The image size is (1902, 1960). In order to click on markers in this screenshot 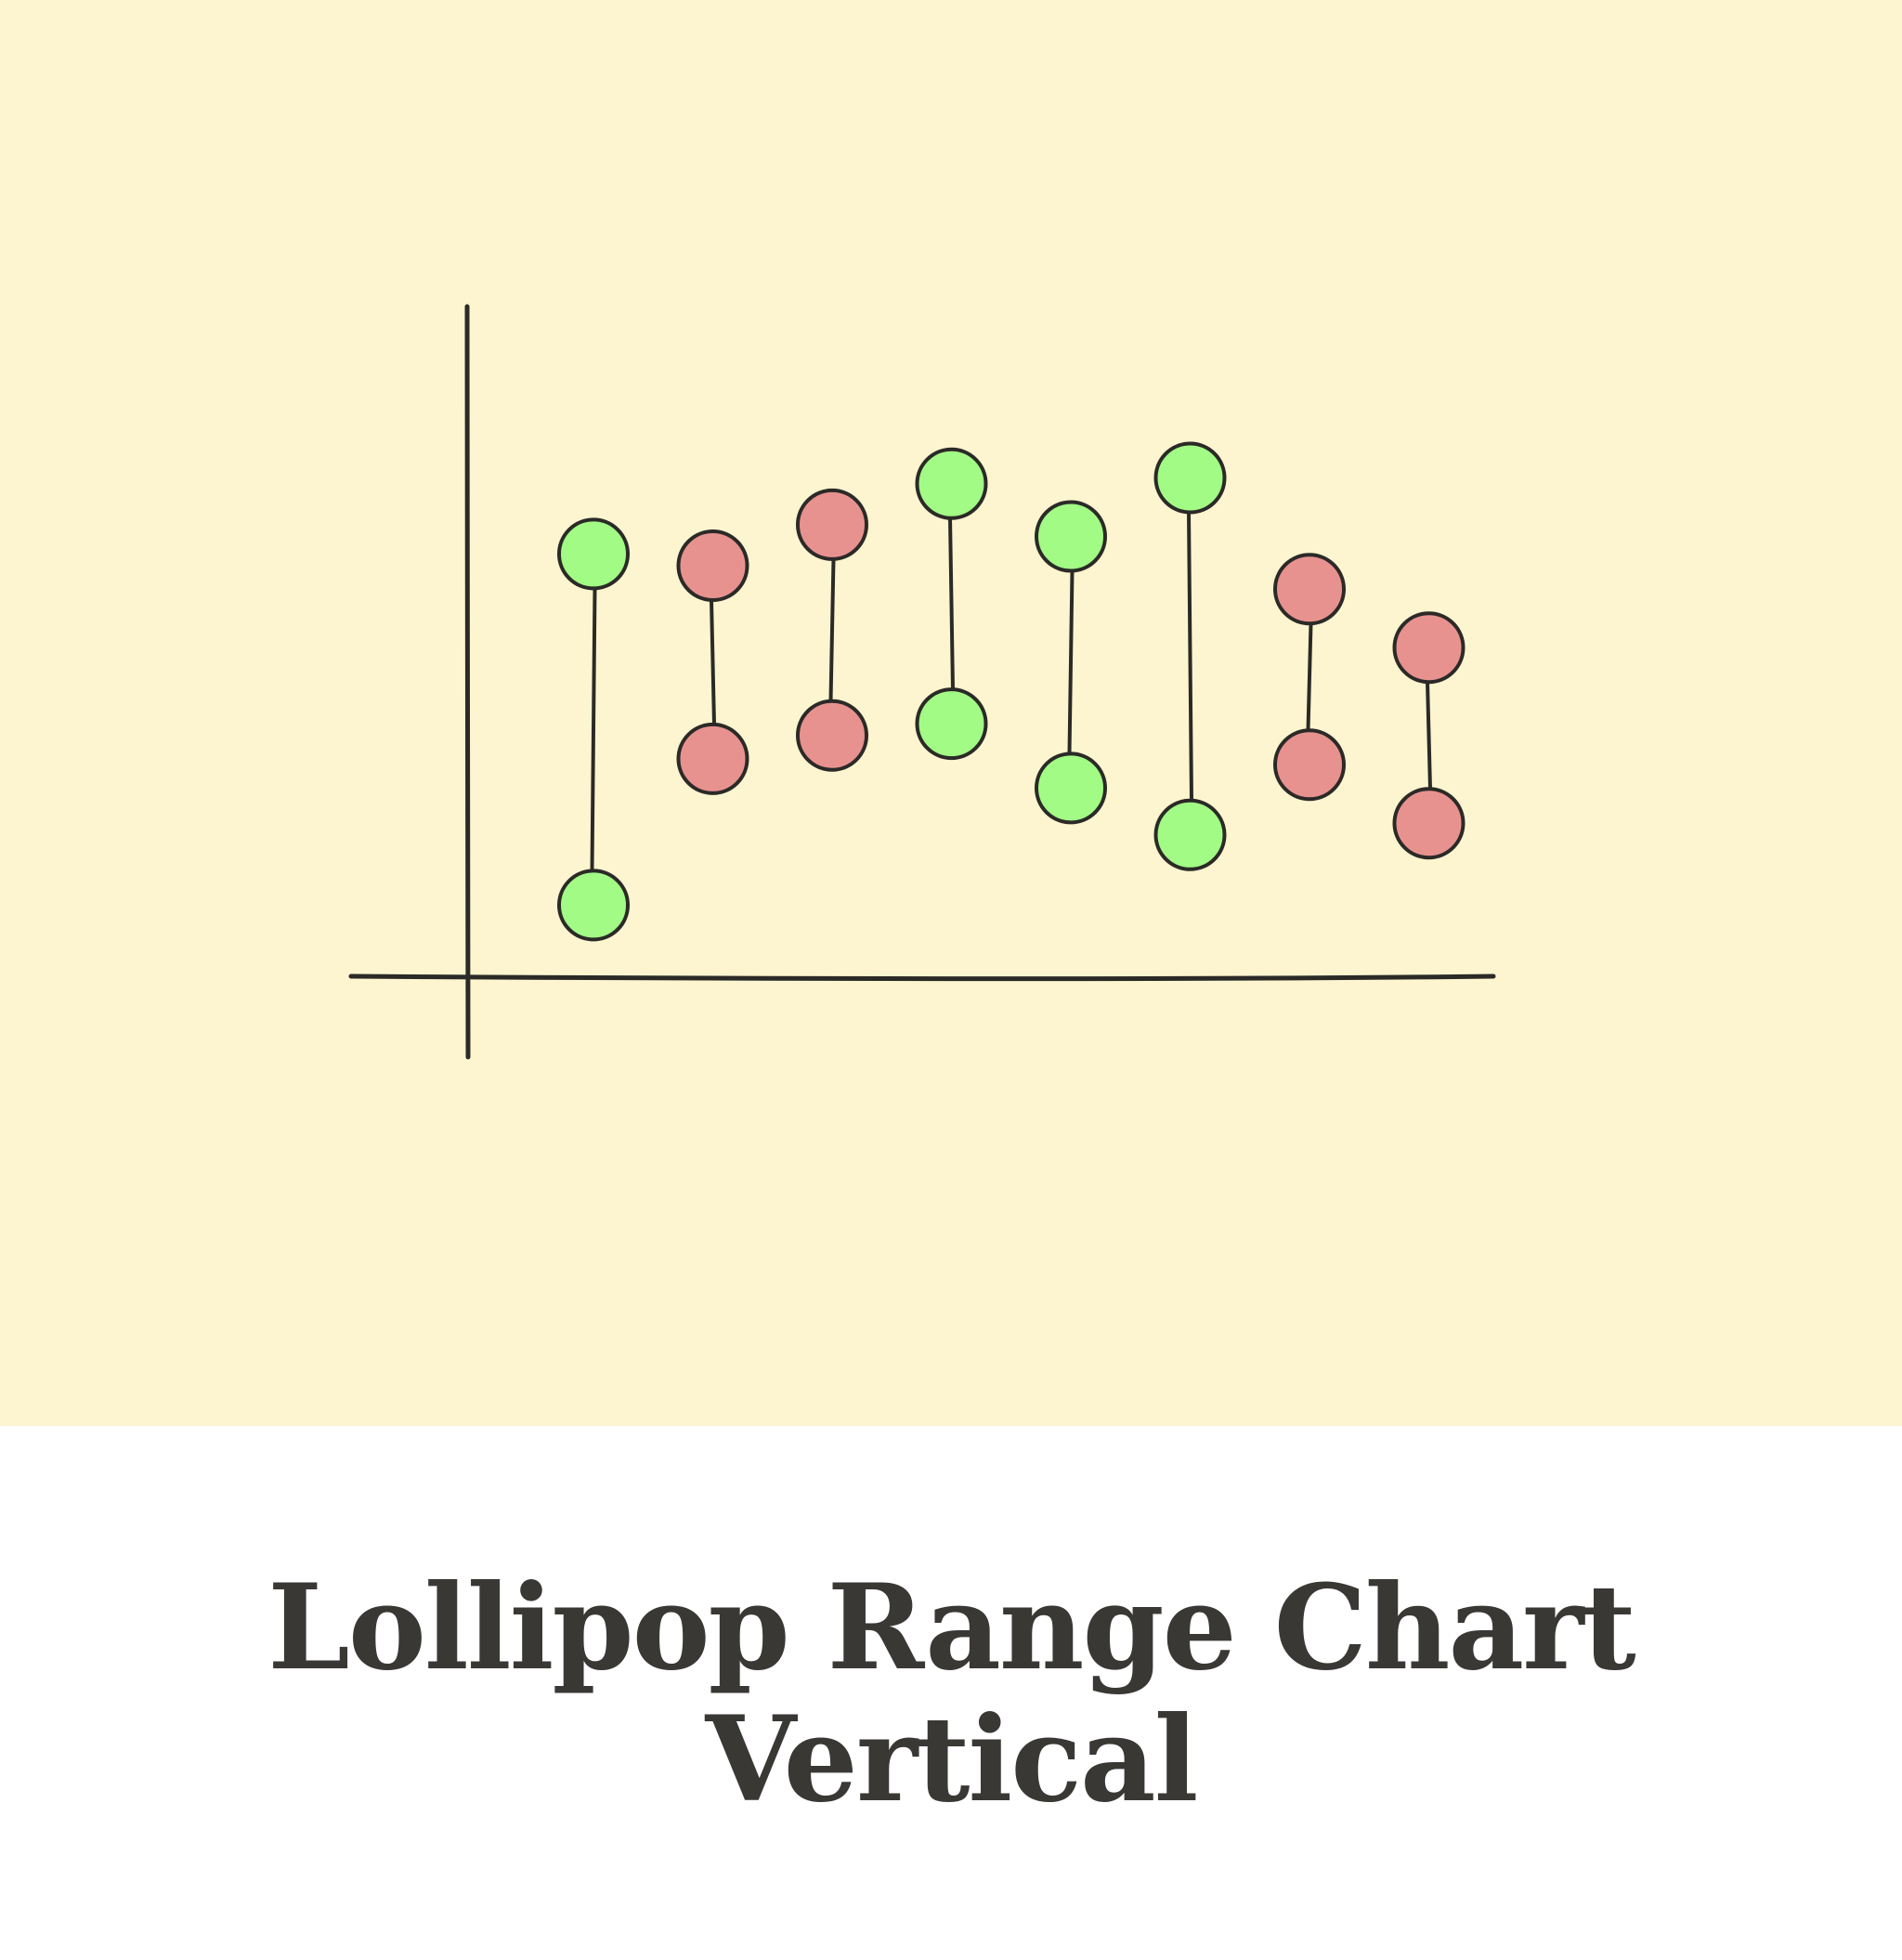, I will do `click(1011, 691)`.